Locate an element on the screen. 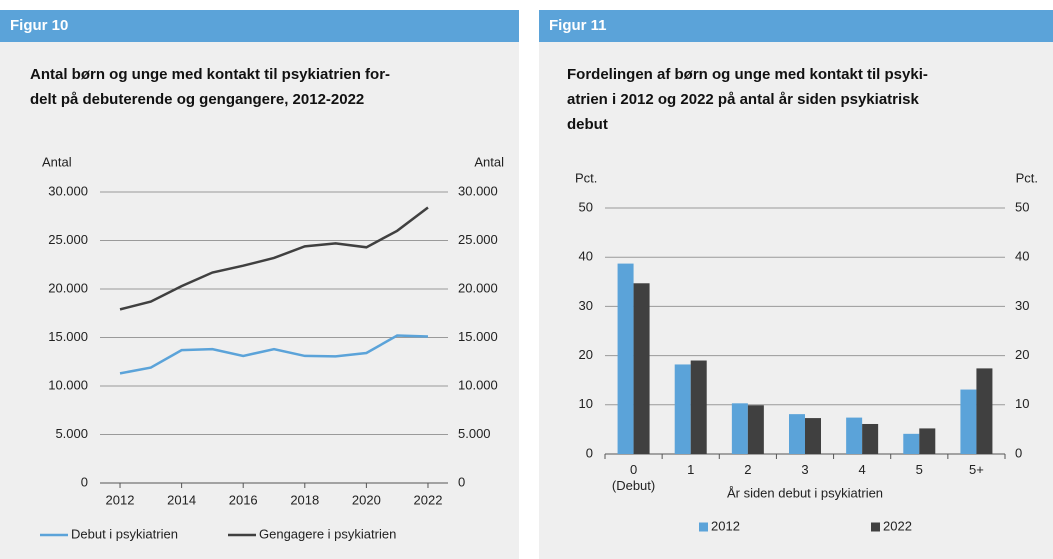  y-tick-label: 10.000 is located at coordinates (68, 384).